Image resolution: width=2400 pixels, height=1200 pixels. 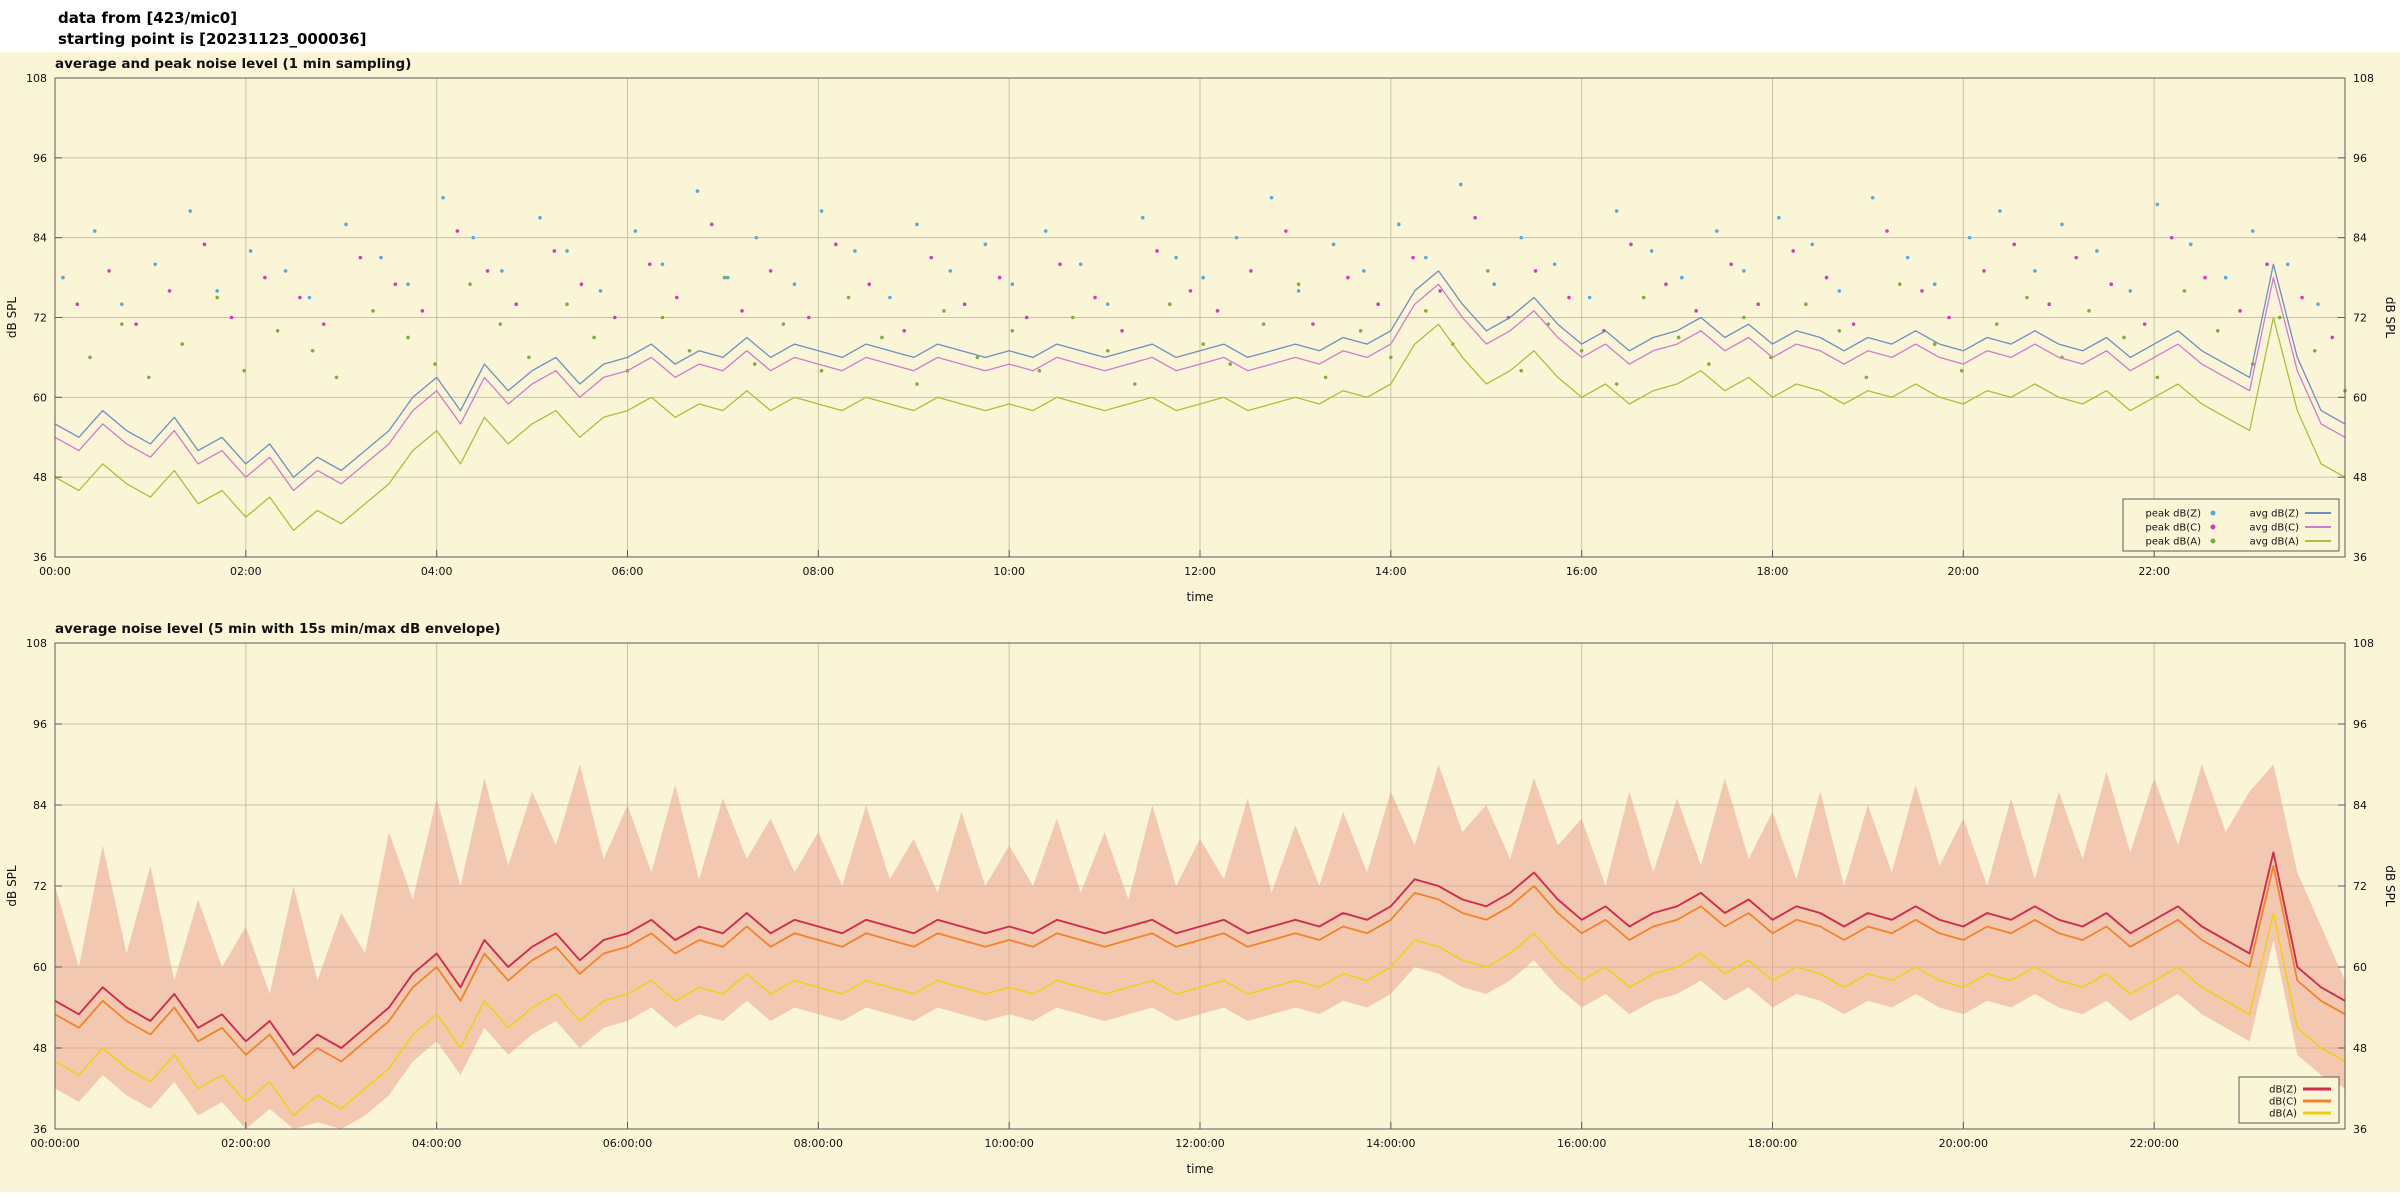 What do you see at coordinates (1773, 571) in the screenshot?
I see `svg-text: 18:00` at bounding box center [1773, 571].